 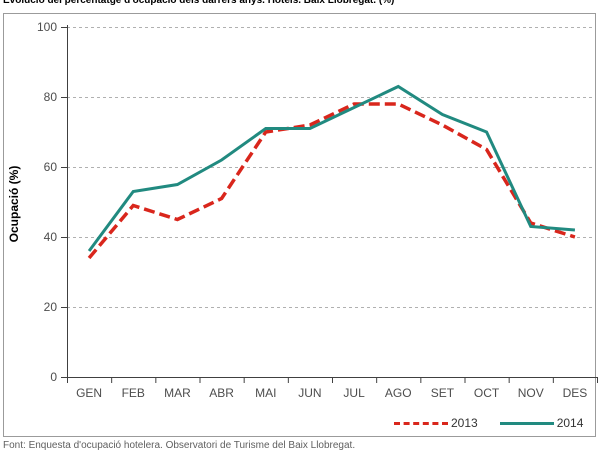 What do you see at coordinates (526, 423) in the screenshot?
I see `legend-swatch-2014` at bounding box center [526, 423].